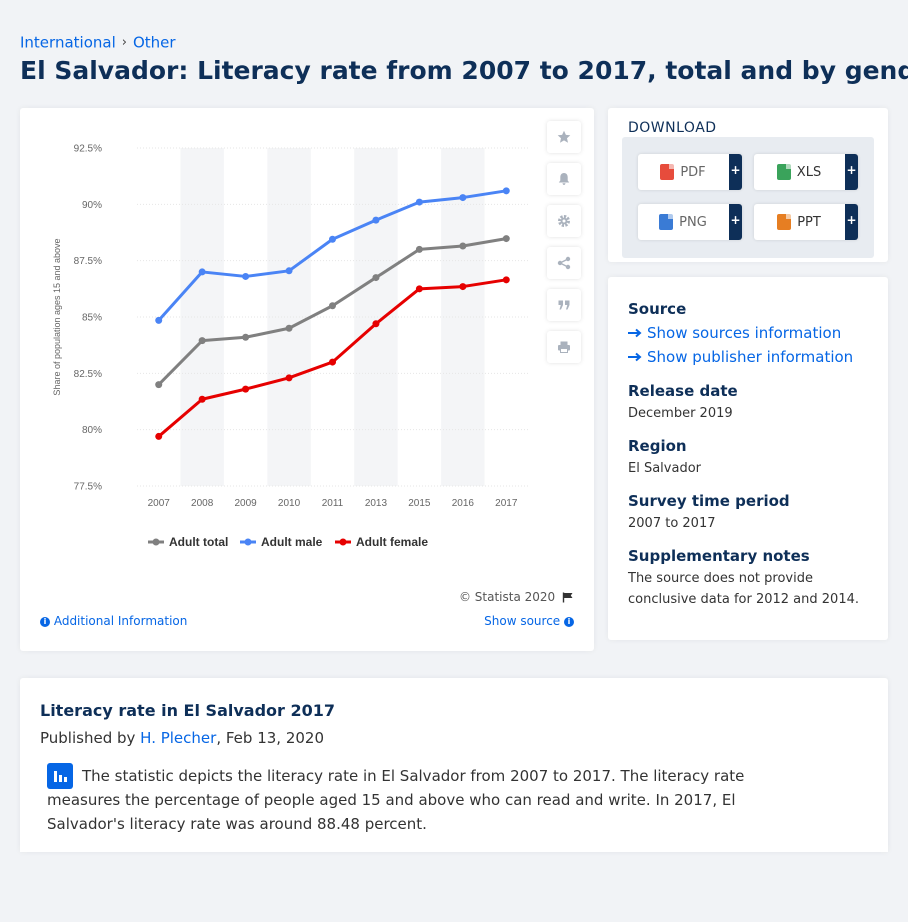 This screenshot has width=908, height=922. What do you see at coordinates (419, 503) in the screenshot?
I see `x-tick-label: 2015` at bounding box center [419, 503].